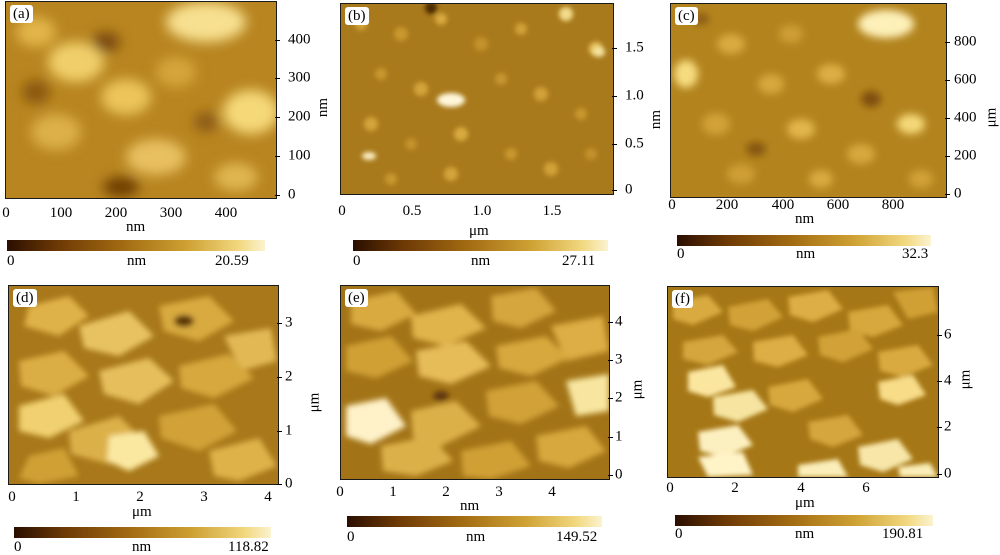 This screenshot has width=1000, height=555. I want to click on colorbar-max: 149.52, so click(577, 537).